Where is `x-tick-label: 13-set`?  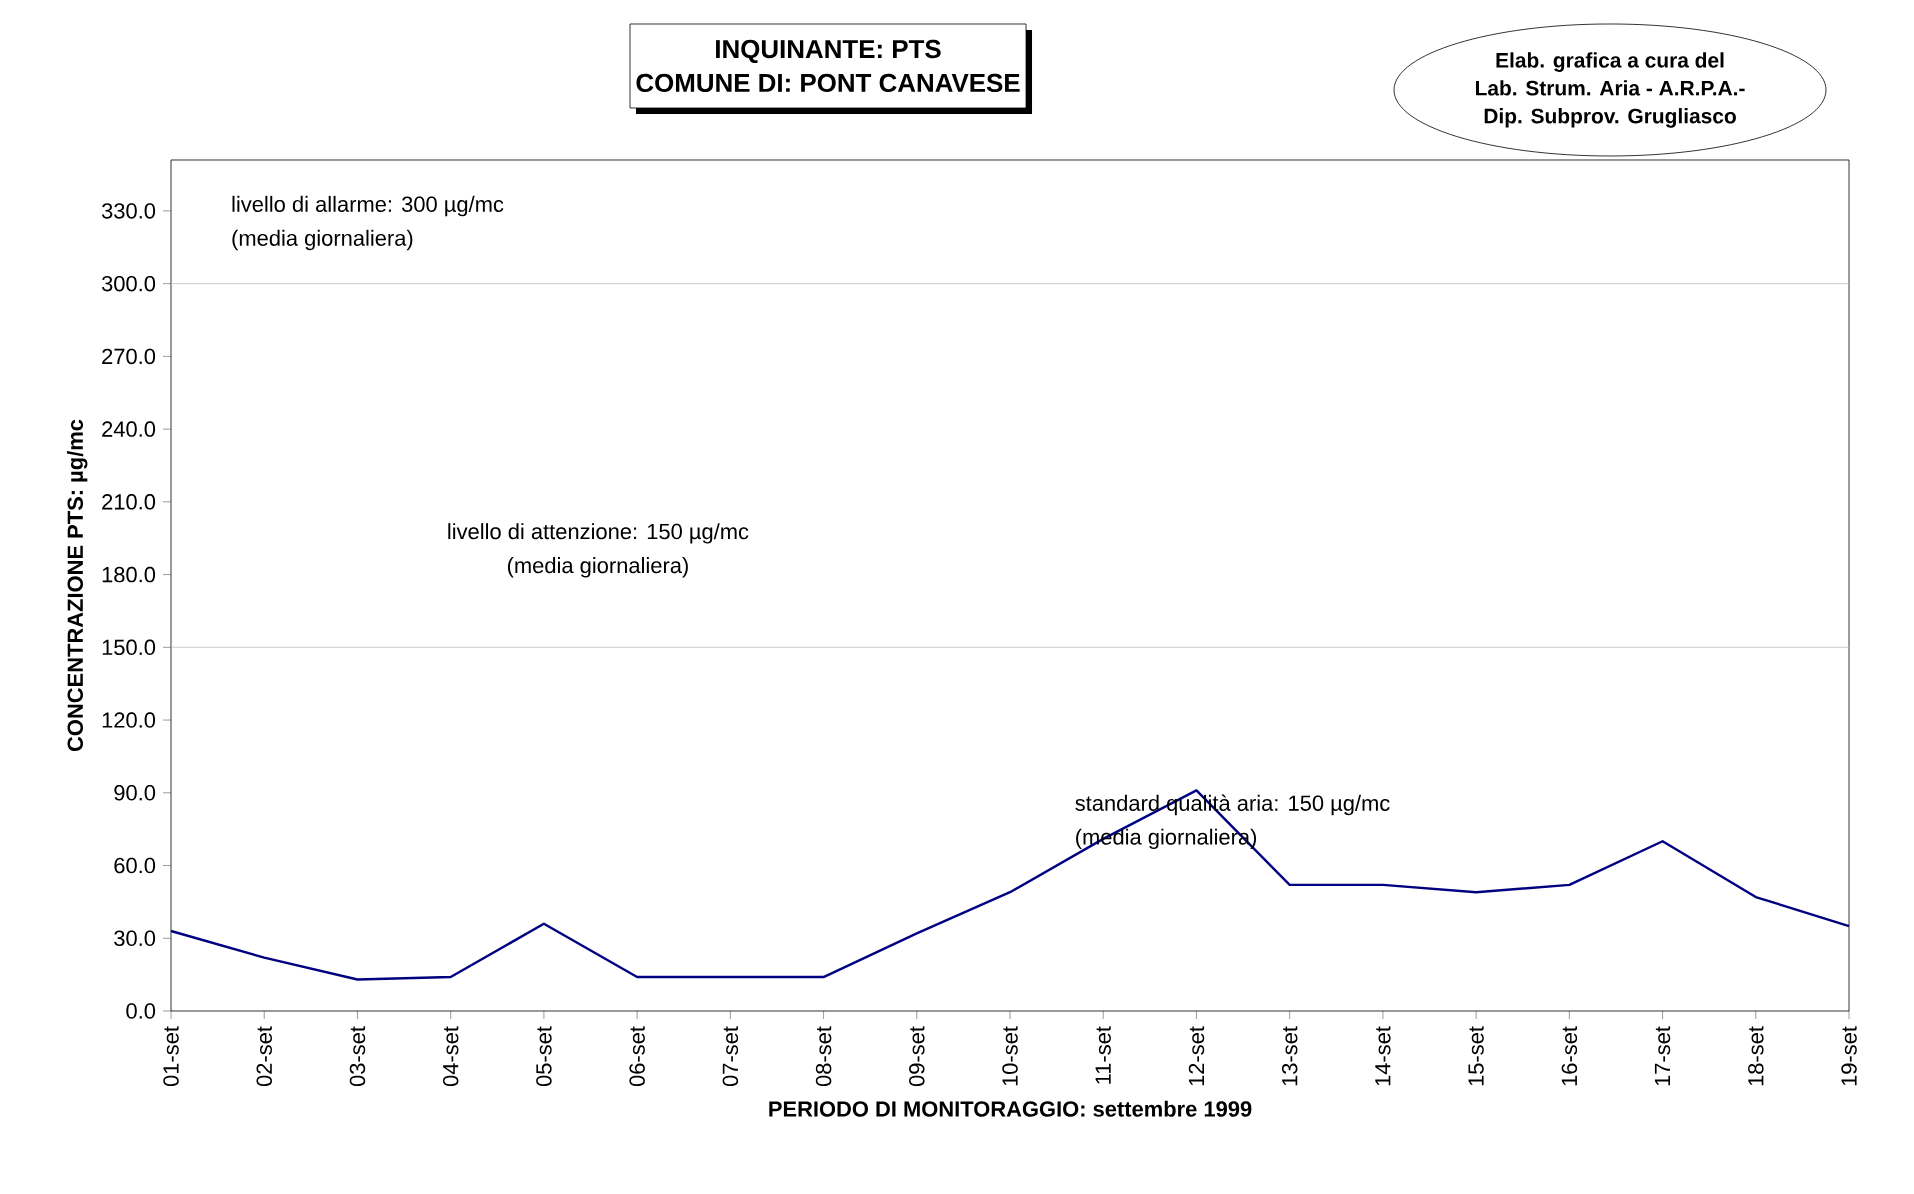 x-tick-label: 13-set is located at coordinates (1289, 1056).